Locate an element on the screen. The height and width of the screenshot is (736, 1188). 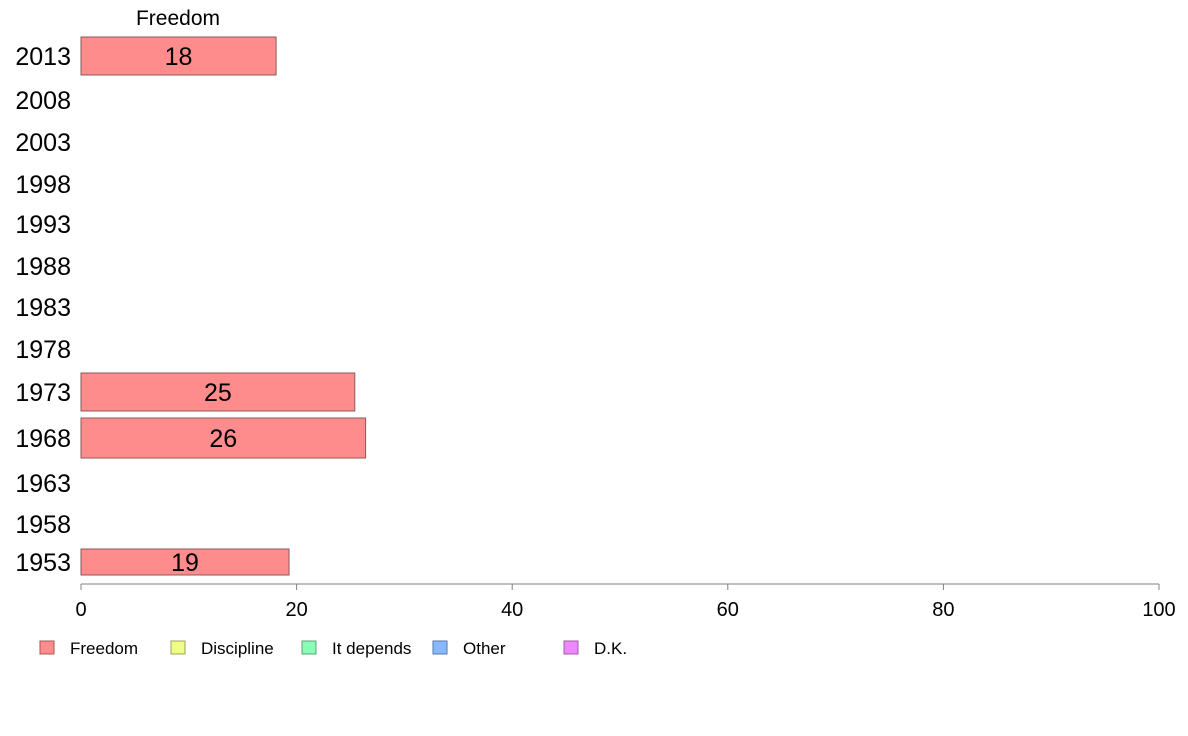
year-label: 2013 is located at coordinates (43, 57).